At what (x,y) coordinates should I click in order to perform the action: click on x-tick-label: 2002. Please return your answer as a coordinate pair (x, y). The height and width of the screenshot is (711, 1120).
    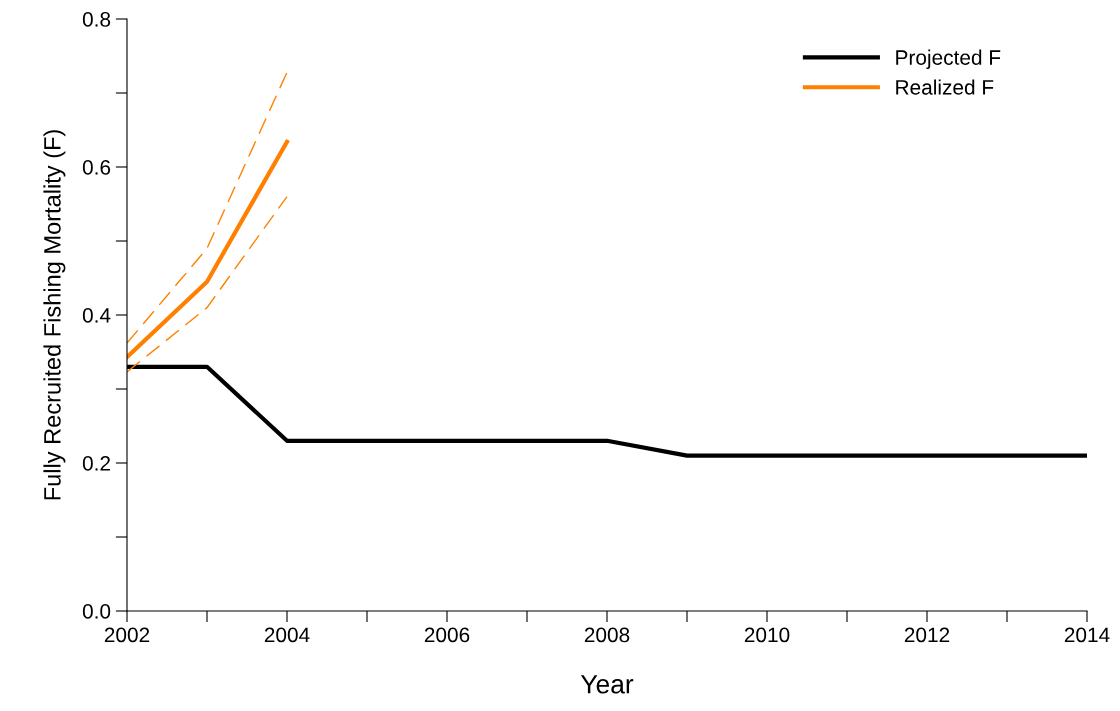
    Looking at the image, I should click on (127, 635).